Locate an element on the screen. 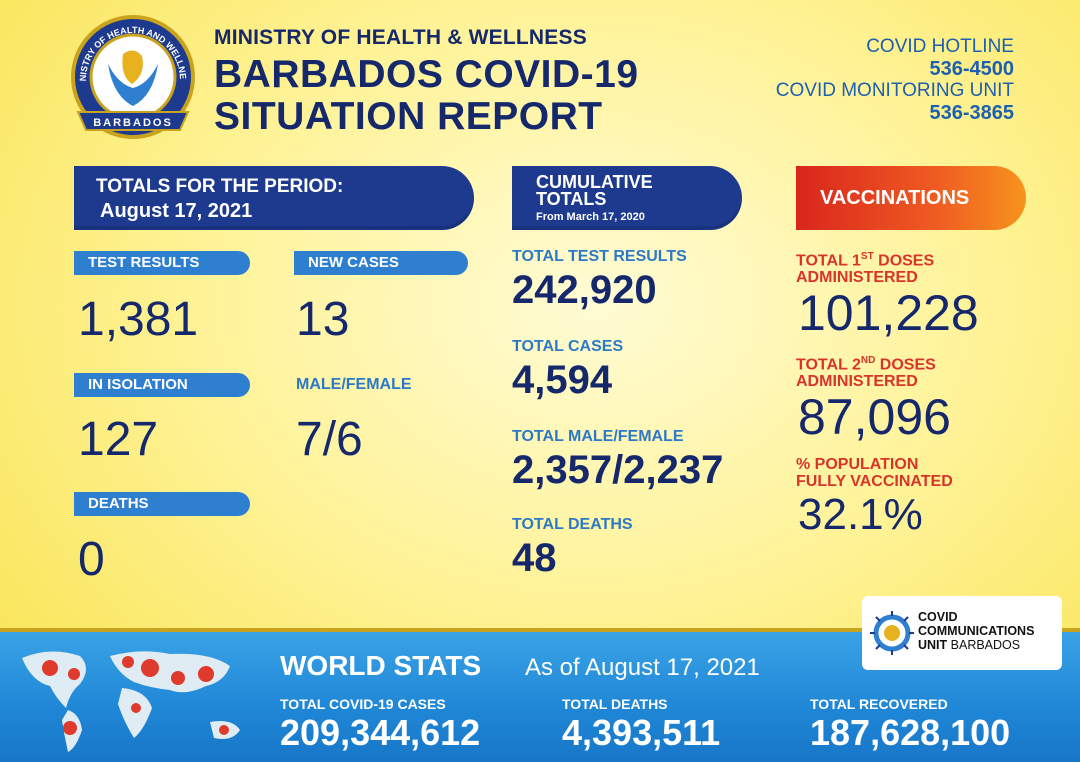 The height and width of the screenshot is (762, 1080). second-doses-label-sup: ND is located at coordinates (868, 360).